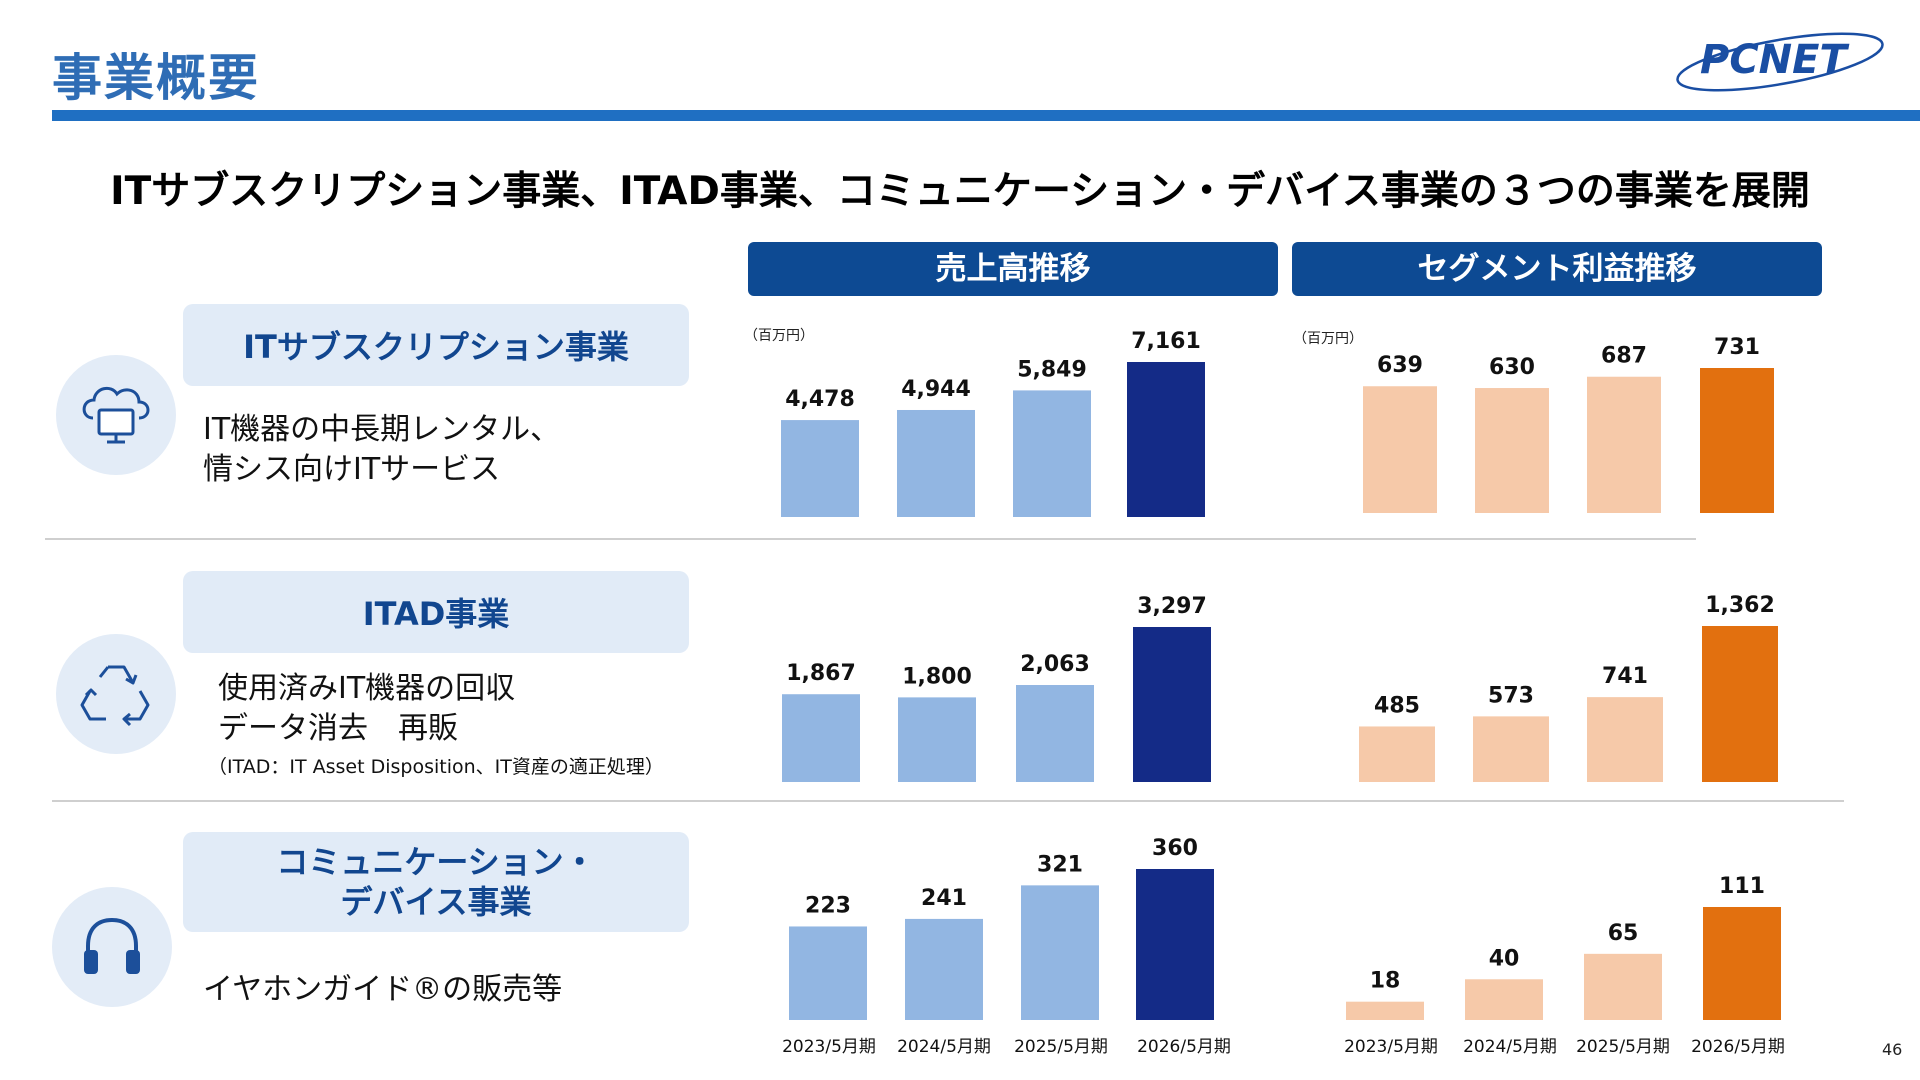 The image size is (1920, 1080). What do you see at coordinates (1052, 369) in the screenshot?
I see `data-label: 5,849` at bounding box center [1052, 369].